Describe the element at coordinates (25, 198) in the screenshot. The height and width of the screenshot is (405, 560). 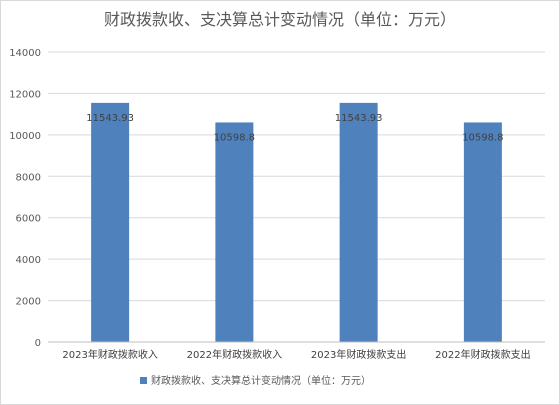
I see `y-axis: 0 2000 4000 6000 8000 10000 12000 14000` at that location.